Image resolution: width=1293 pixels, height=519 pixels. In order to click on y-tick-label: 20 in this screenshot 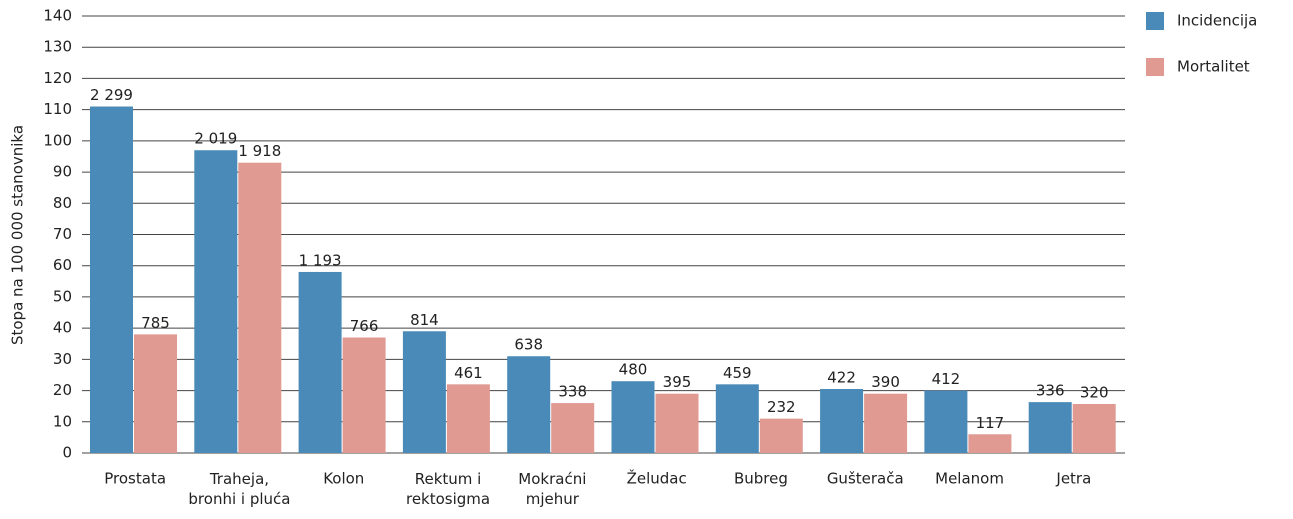, I will do `click(62, 390)`.